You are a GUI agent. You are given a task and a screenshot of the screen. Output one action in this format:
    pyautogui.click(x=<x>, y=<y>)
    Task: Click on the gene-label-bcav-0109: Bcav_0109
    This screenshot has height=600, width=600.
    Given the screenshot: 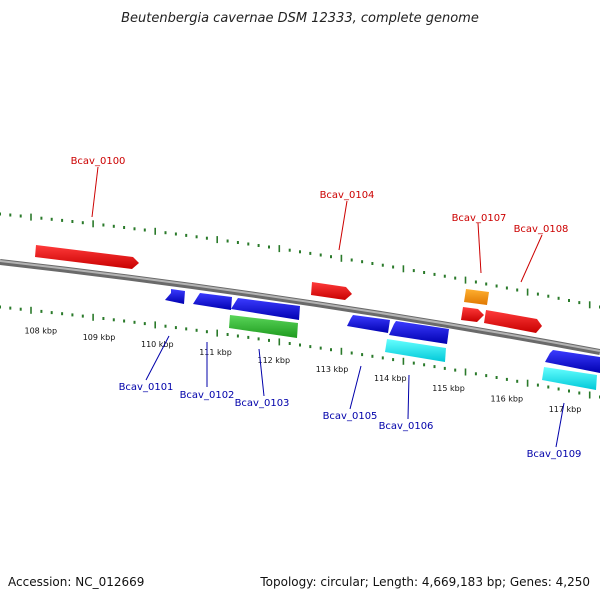 What is the action you would take?
    pyautogui.click(x=554, y=454)
    